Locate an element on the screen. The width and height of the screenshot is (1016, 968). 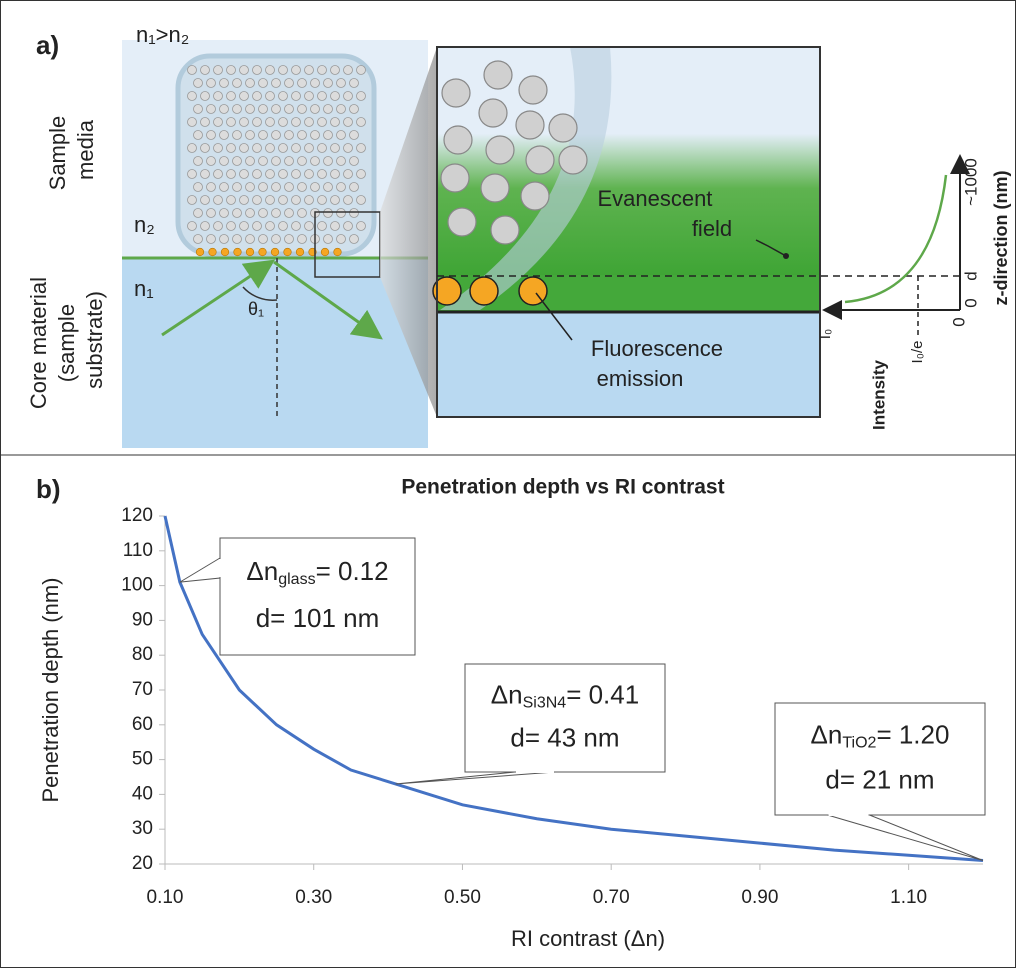
y-tick-label: 40 is located at coordinates (142, 793).